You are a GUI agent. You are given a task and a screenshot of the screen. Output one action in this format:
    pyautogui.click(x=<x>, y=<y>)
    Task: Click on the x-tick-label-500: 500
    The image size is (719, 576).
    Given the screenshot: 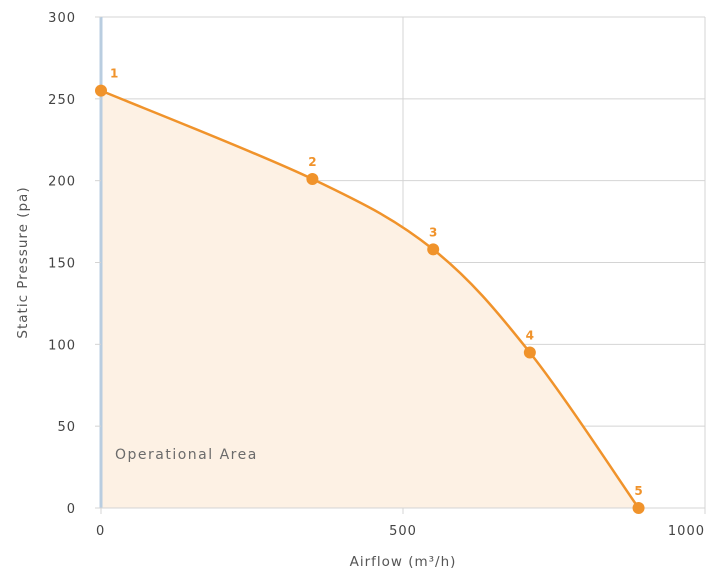 What is the action you would take?
    pyautogui.click(x=403, y=531)
    